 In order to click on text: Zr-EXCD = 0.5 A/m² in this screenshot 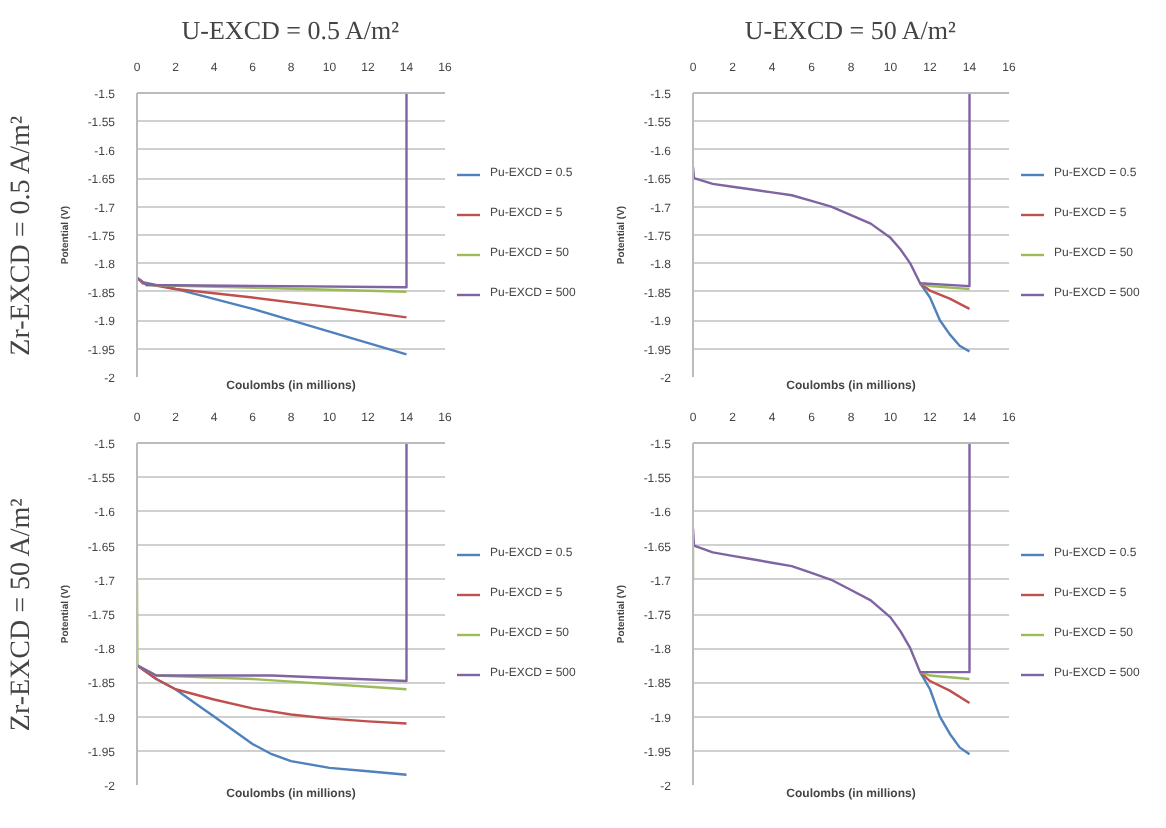, I will do `click(22, 235)`.